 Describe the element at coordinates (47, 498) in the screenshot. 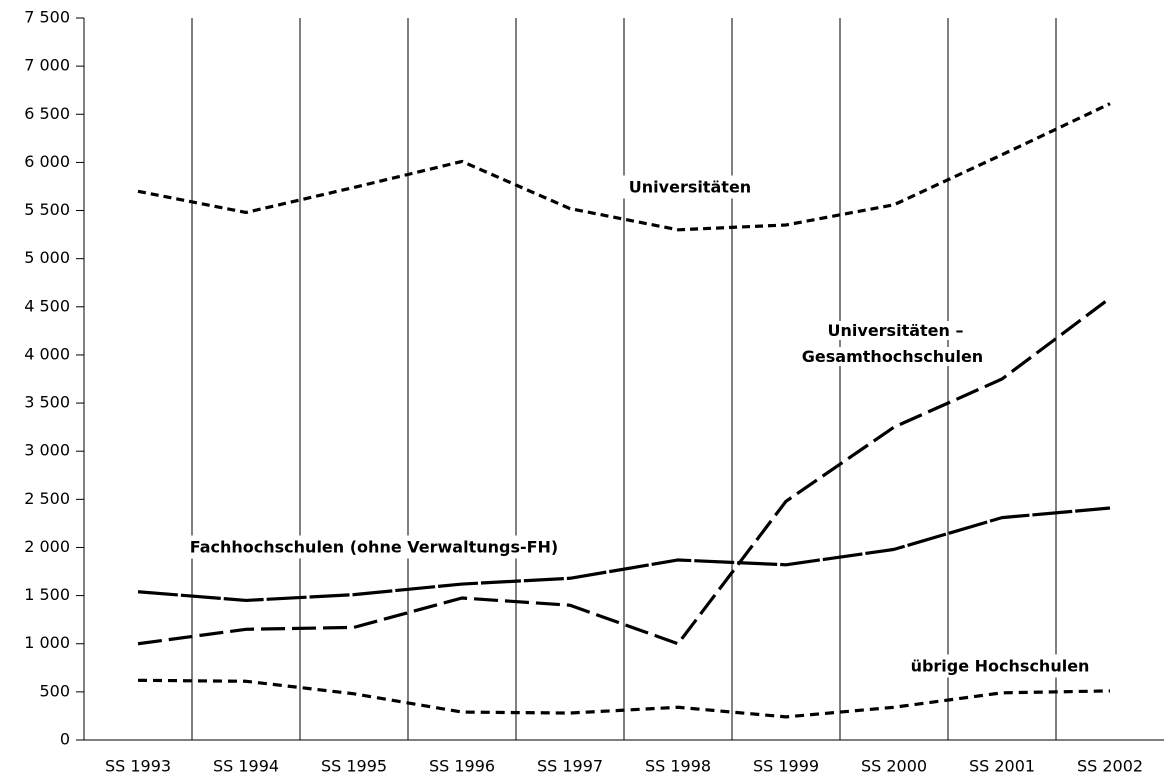

I see `y-tick-label: 2 500` at that location.